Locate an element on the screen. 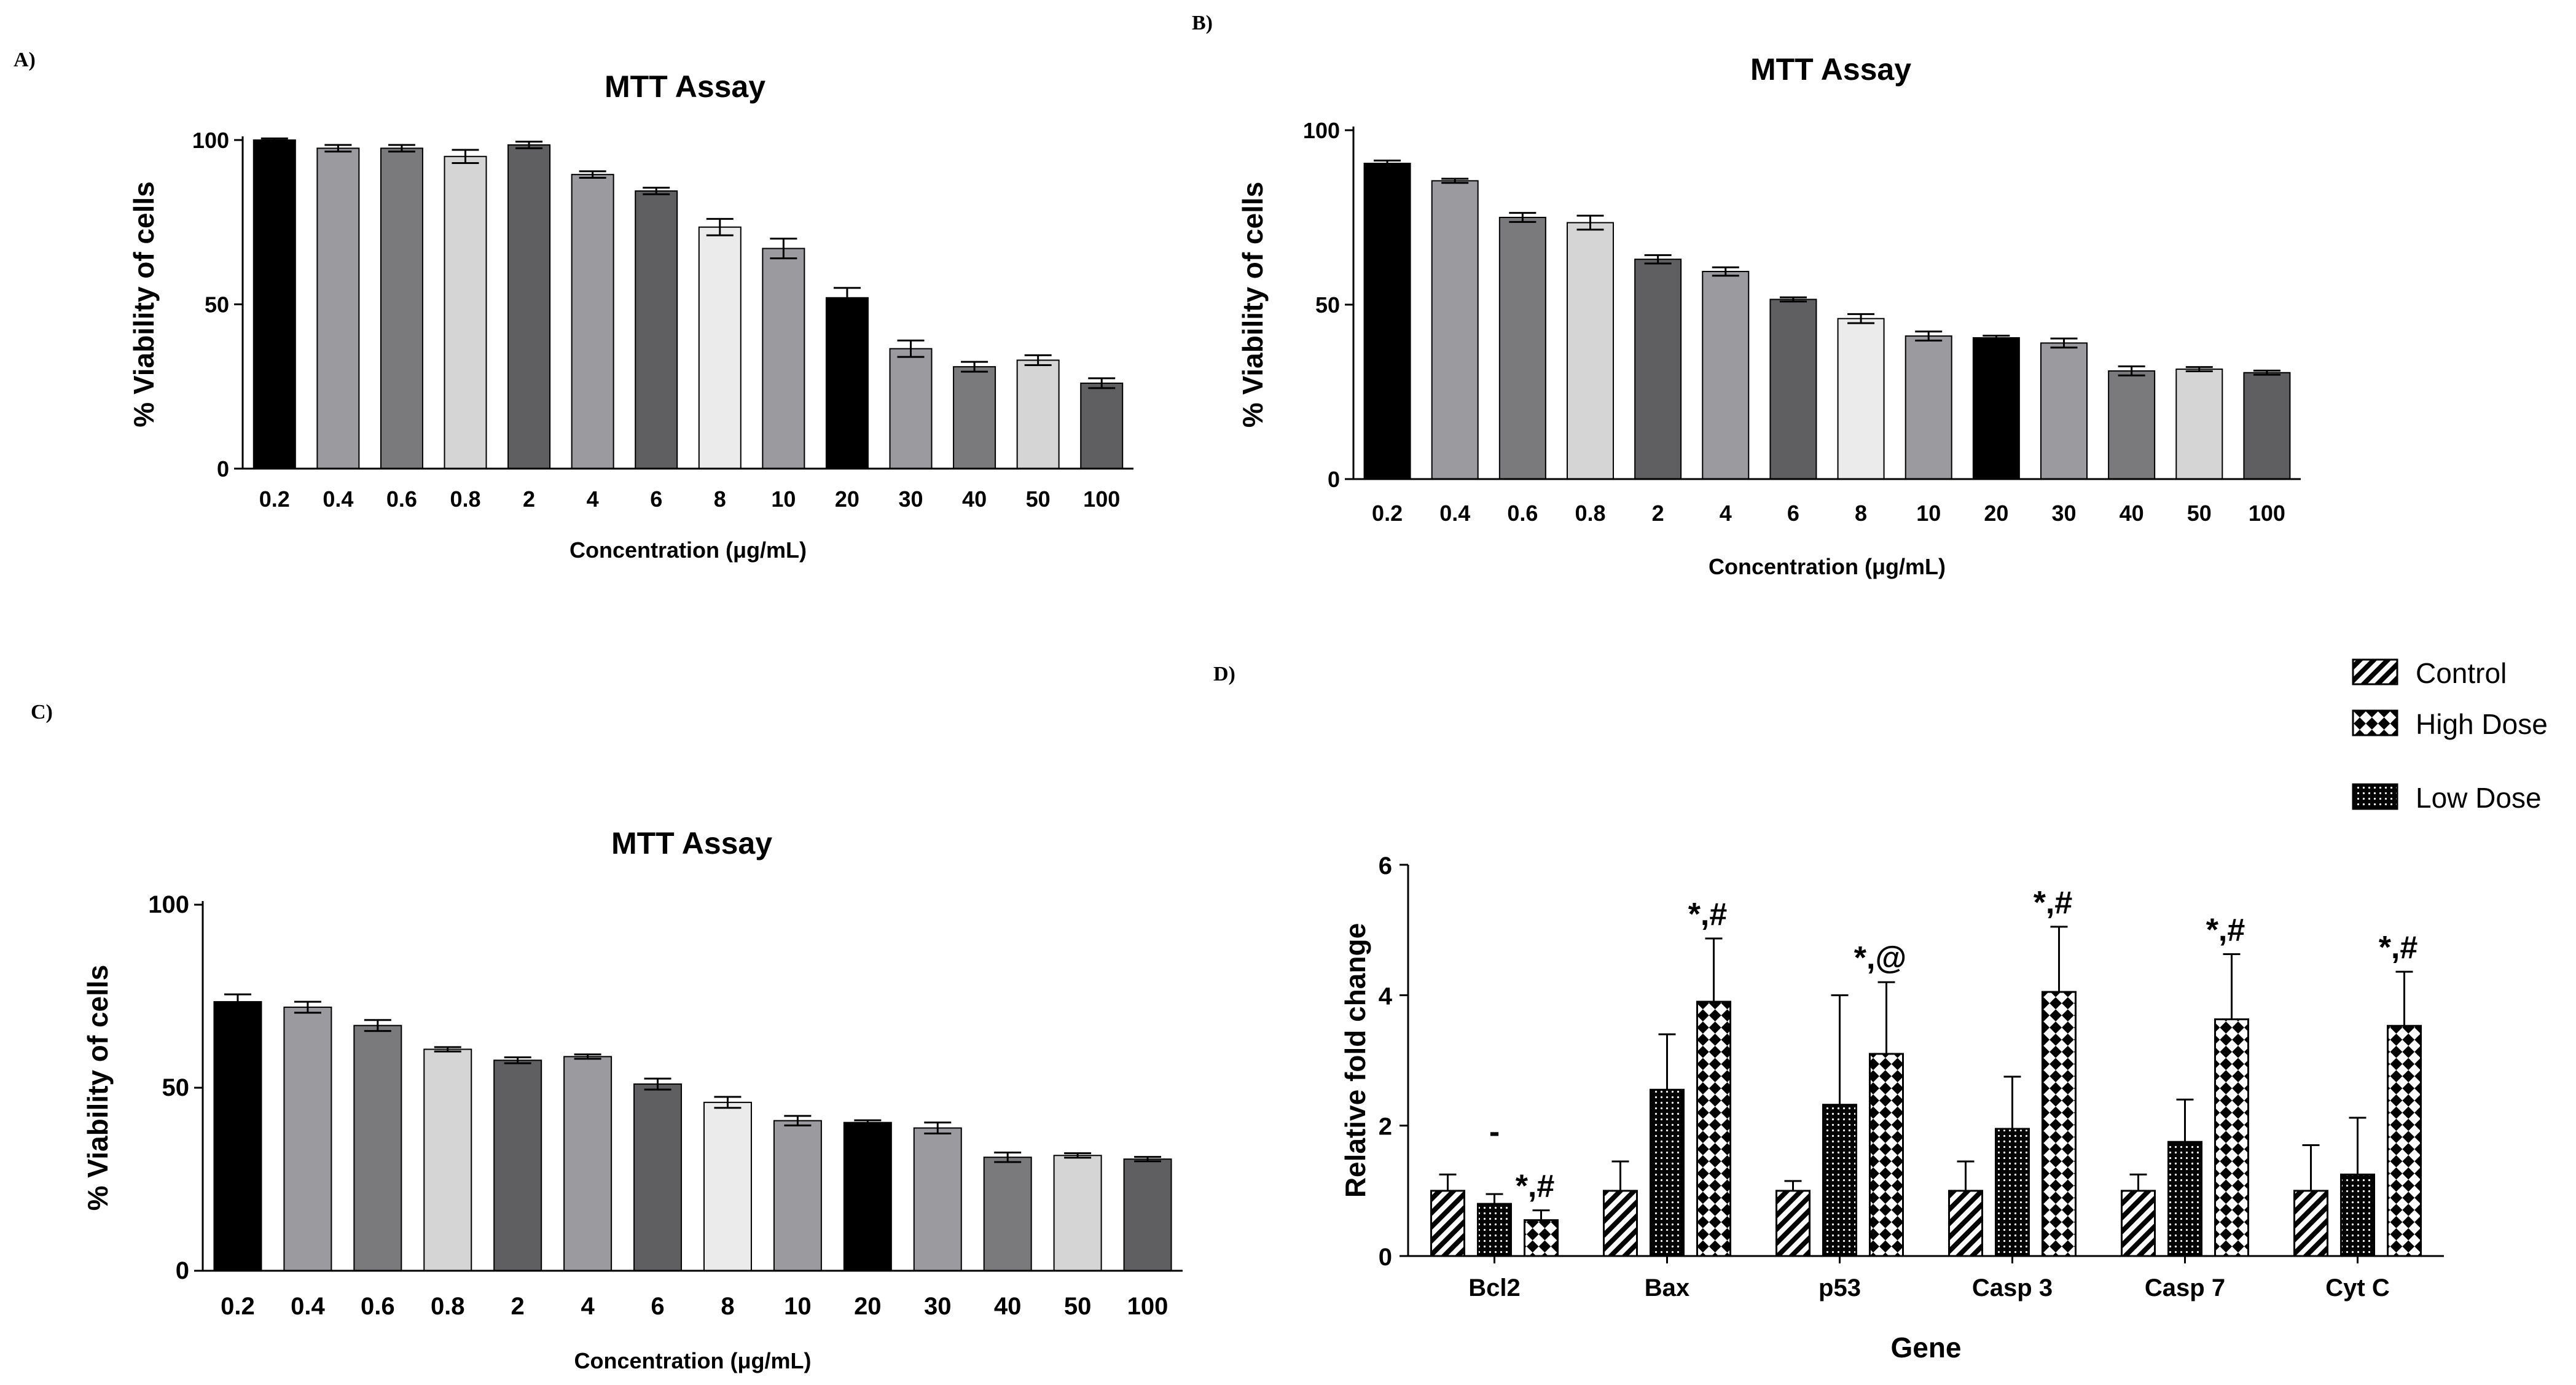 This screenshot has width=2576, height=1385. panel-label: D) is located at coordinates (1224, 674).